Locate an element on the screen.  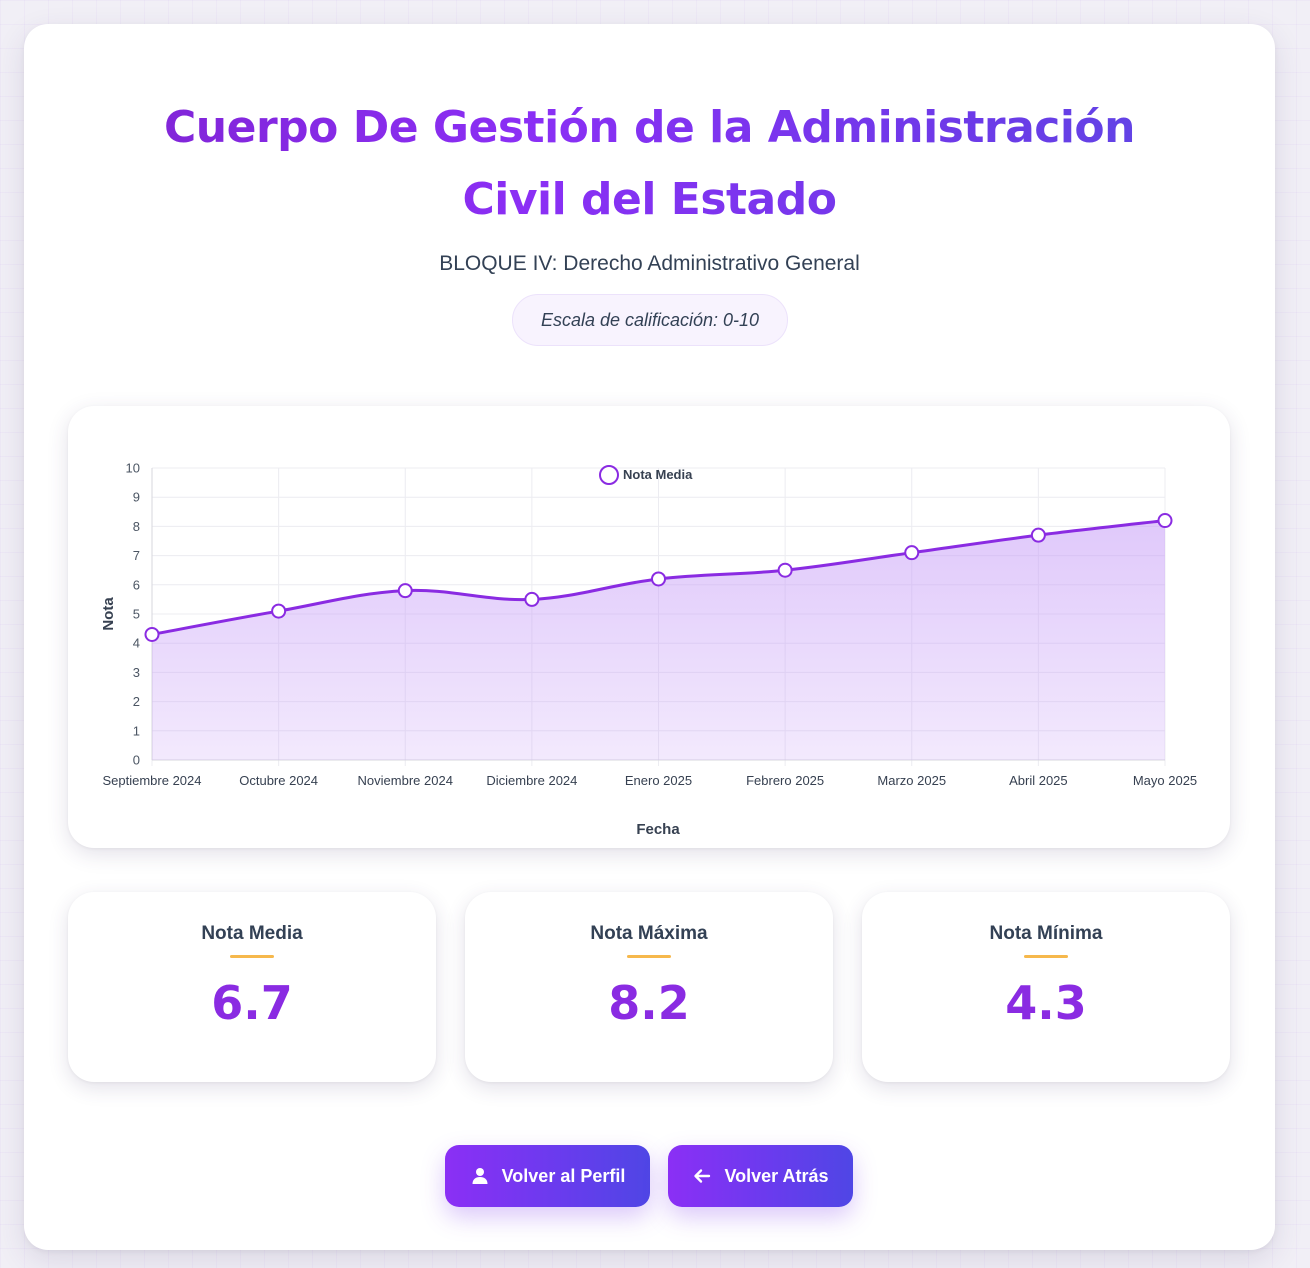
series-area-fill is located at coordinates (658, 640).